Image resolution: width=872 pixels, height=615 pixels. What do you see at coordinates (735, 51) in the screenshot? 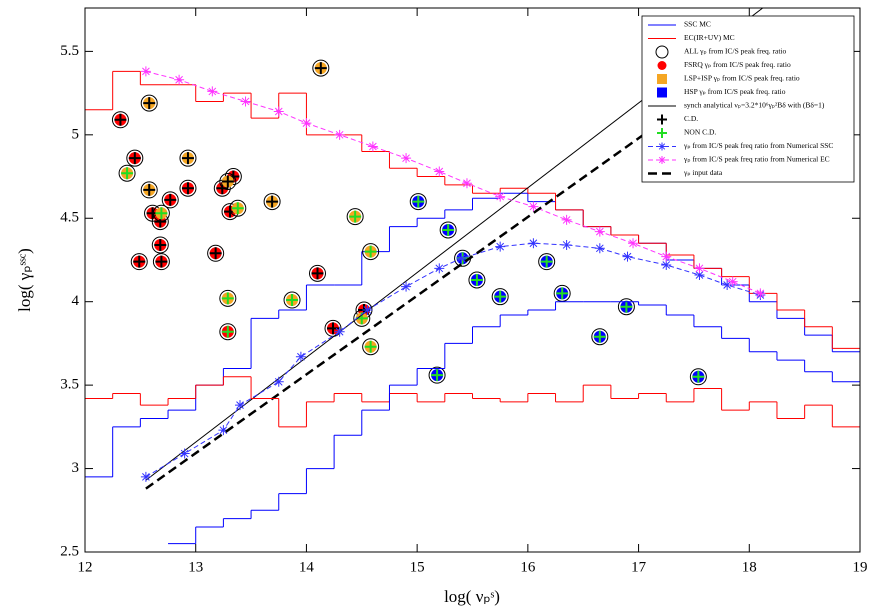
I see `legend-label: ALL γₚ from IC/S peak freq. ratio` at bounding box center [735, 51].